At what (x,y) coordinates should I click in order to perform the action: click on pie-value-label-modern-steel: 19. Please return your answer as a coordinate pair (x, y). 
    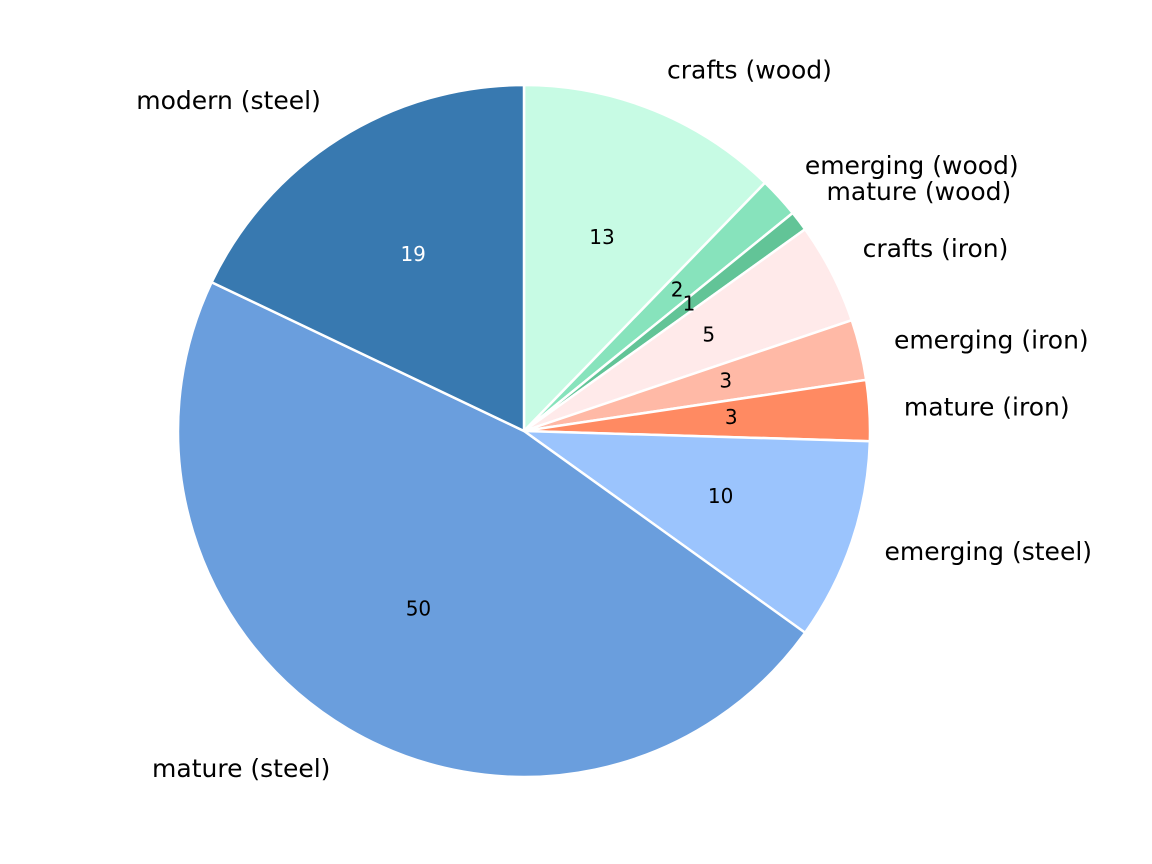
    Looking at the image, I should click on (412, 254).